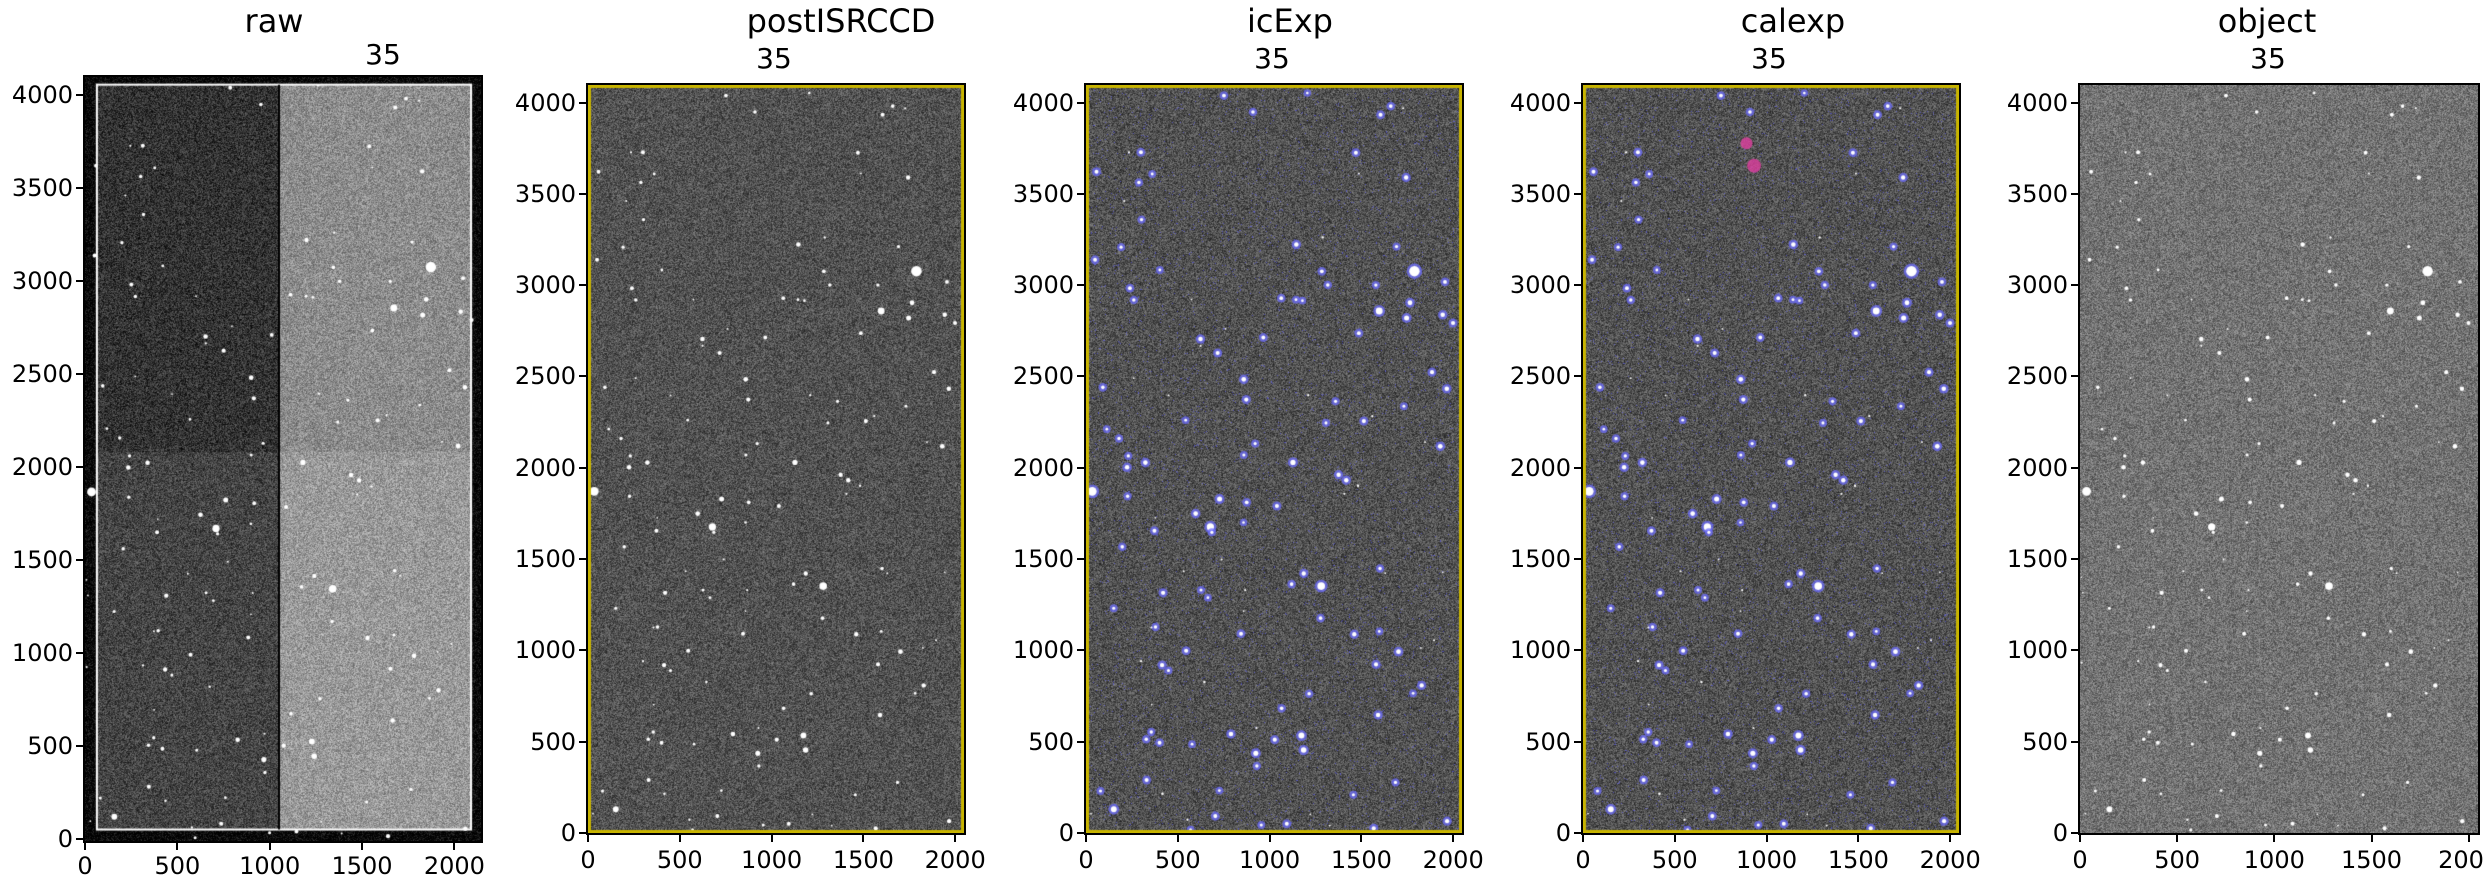 This screenshot has height=894, width=2485. What do you see at coordinates (545, 467) in the screenshot?
I see `y-tick-label: 2000` at bounding box center [545, 467].